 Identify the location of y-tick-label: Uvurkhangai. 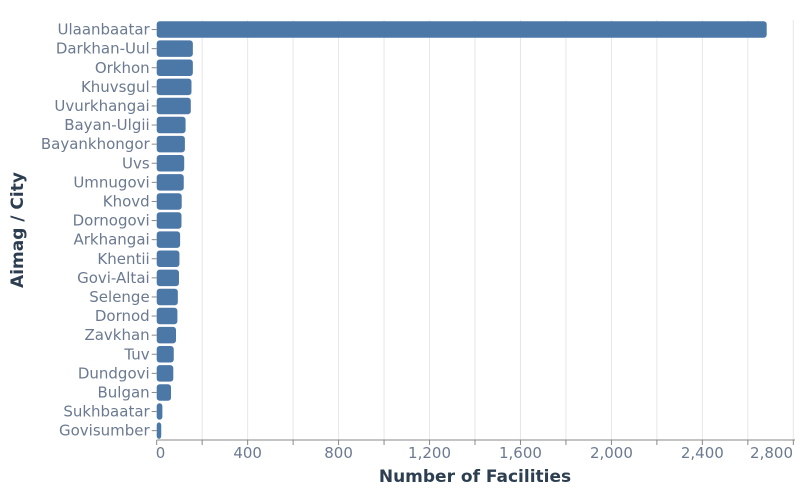
(101, 106).